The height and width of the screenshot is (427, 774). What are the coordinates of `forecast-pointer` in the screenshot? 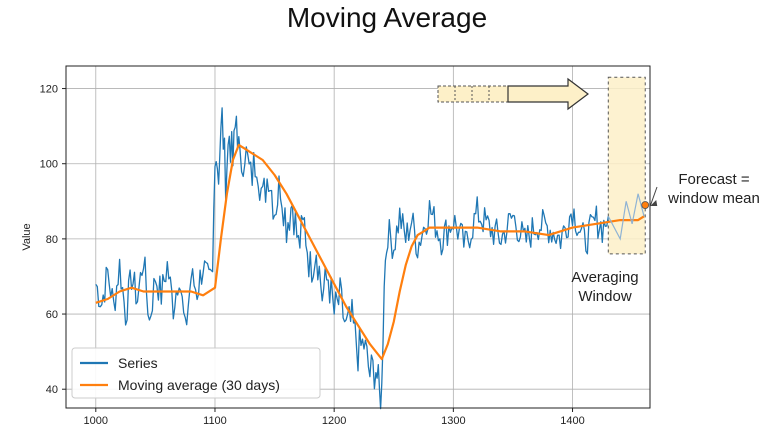 It's located at (653, 196).